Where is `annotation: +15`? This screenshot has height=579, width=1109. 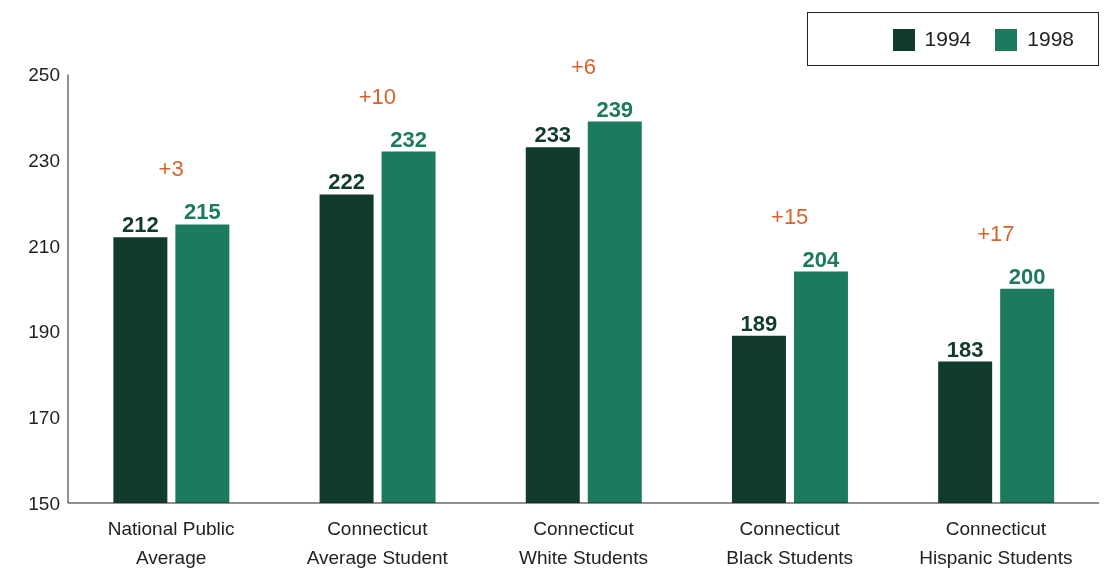
annotation: +15 is located at coordinates (790, 216).